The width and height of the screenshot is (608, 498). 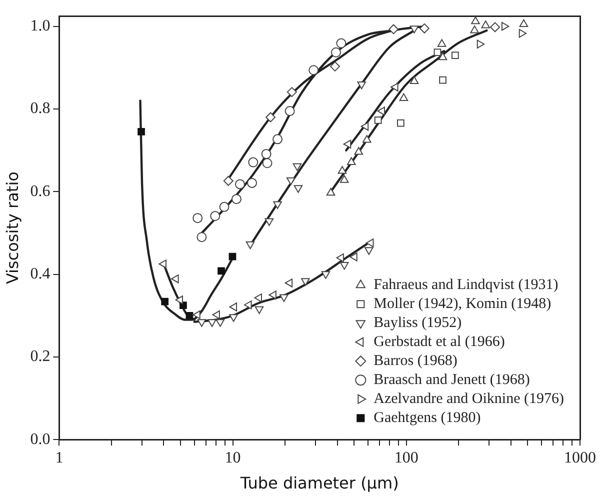 I want to click on legend-label: Azelvandre and Oiknine (1976), so click(x=469, y=399).